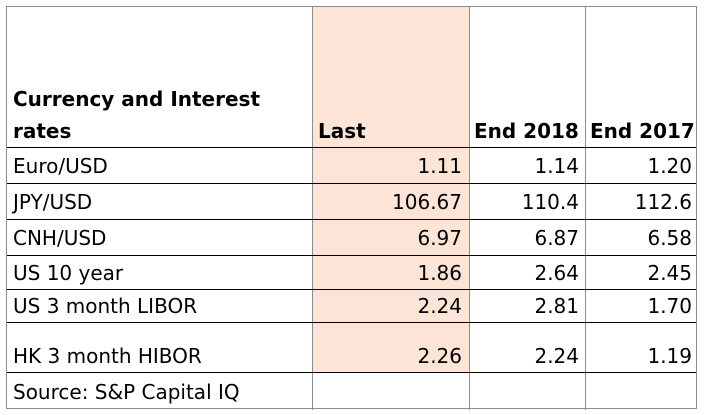 The width and height of the screenshot is (707, 415). I want to click on row-label: JPY/USD, so click(53, 202).